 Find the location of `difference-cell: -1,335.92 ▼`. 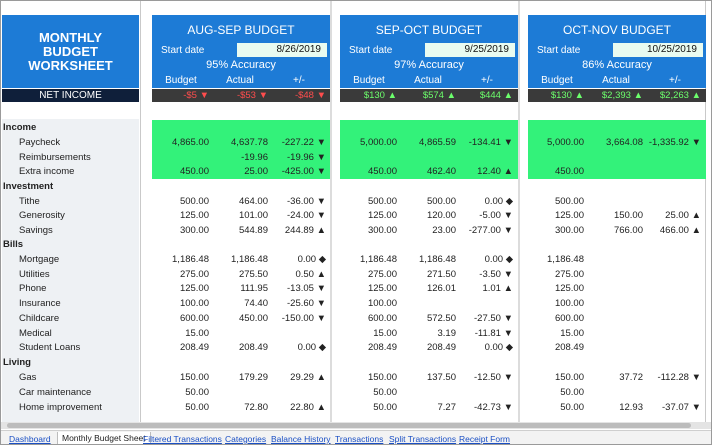

difference-cell: -1,335.92 ▼ is located at coordinates (674, 142).